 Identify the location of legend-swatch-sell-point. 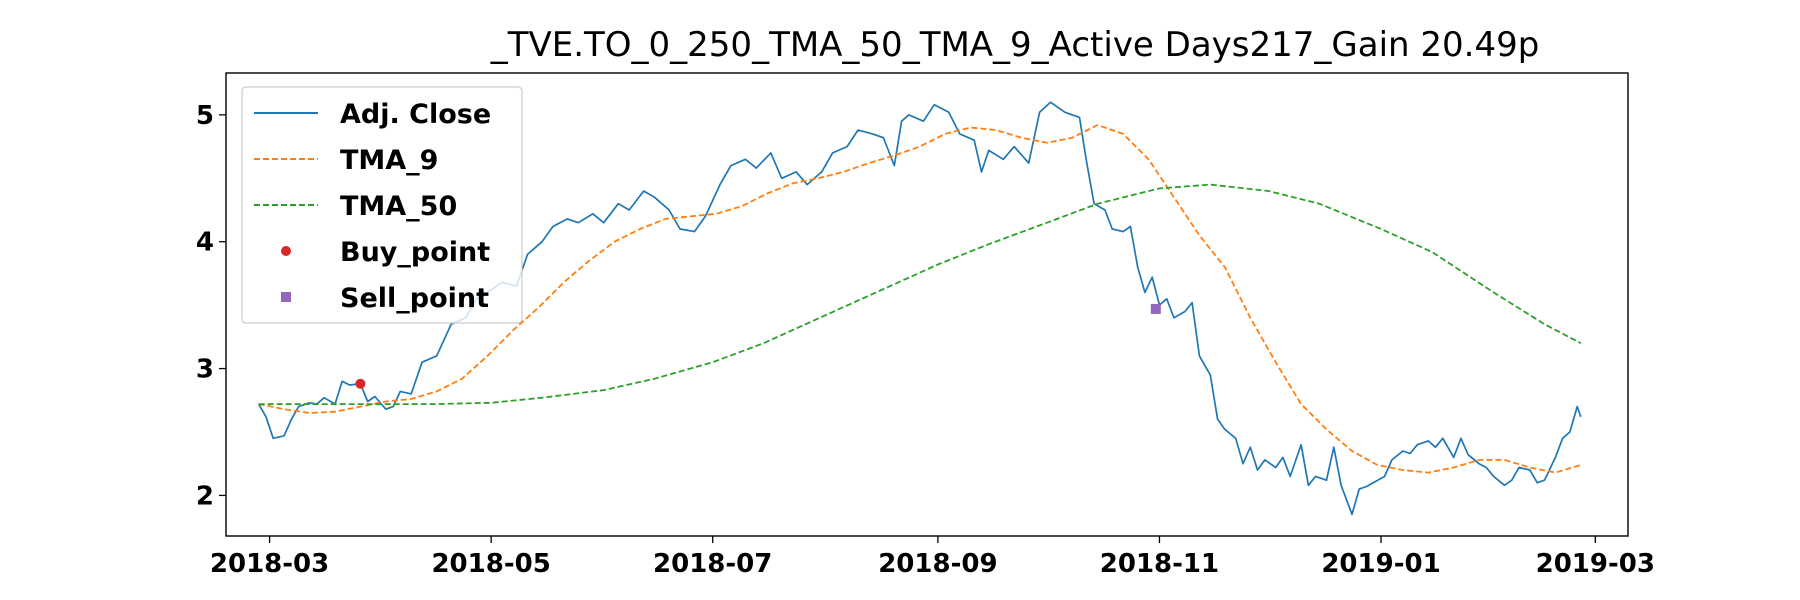
(286, 297).